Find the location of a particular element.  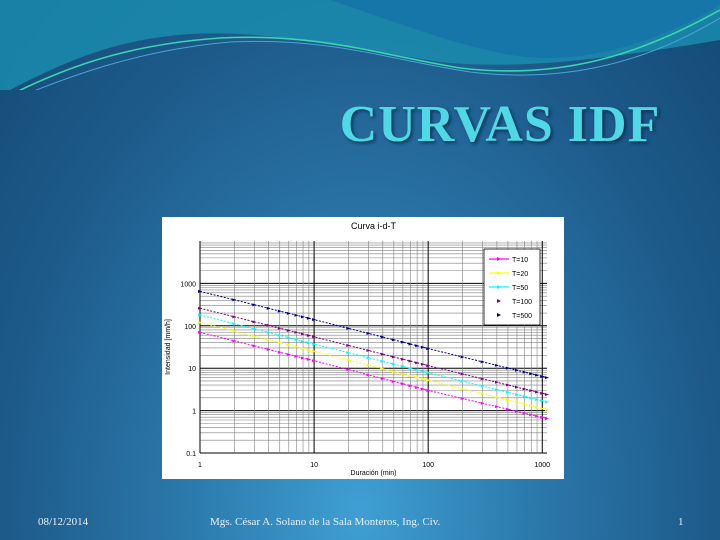

legend-label: T=20 is located at coordinates (520, 274).